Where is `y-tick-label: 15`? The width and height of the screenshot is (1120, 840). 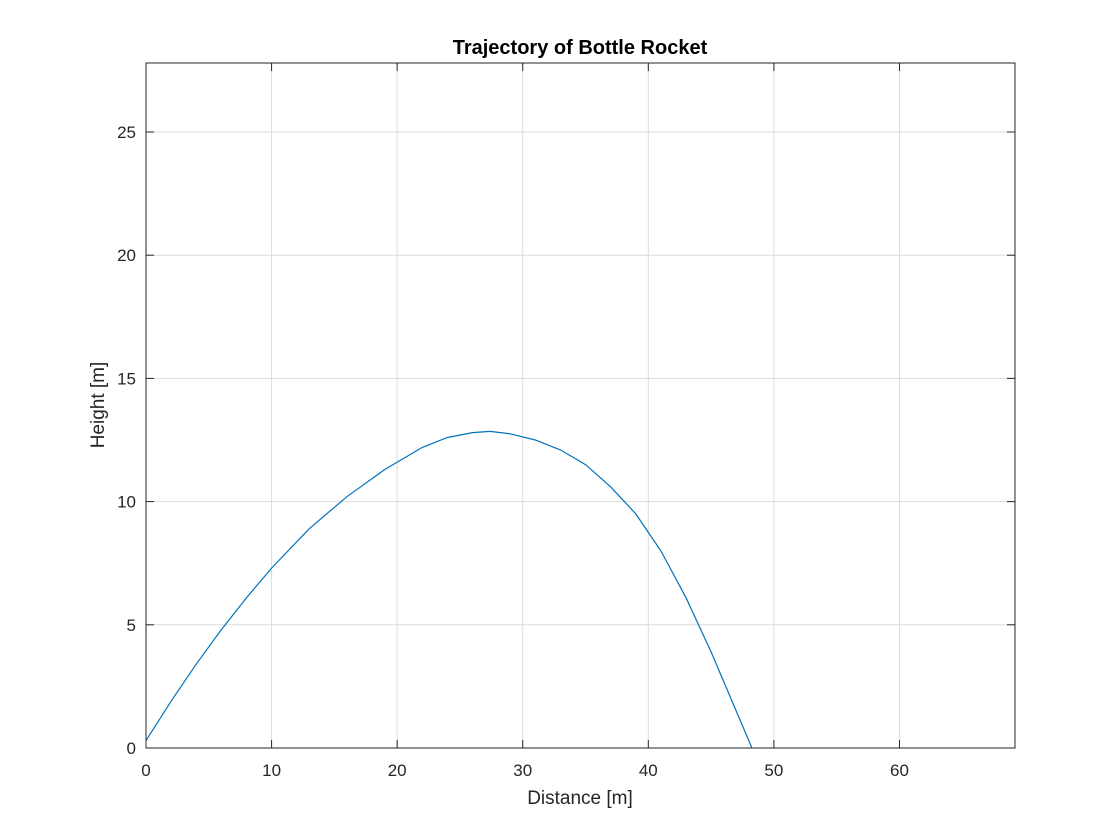 y-tick-label: 15 is located at coordinates (126, 378).